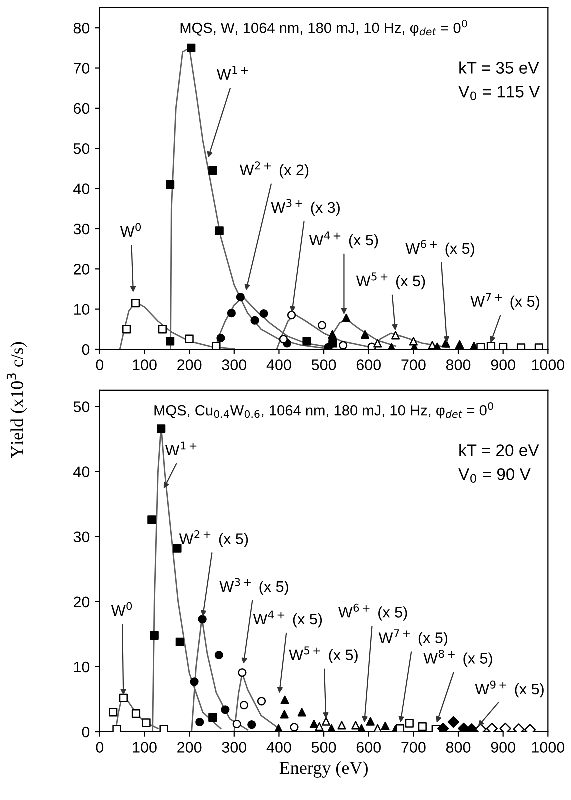  Describe the element at coordinates (82, 108) in the screenshot. I see `y-tick-label: 60` at that location.